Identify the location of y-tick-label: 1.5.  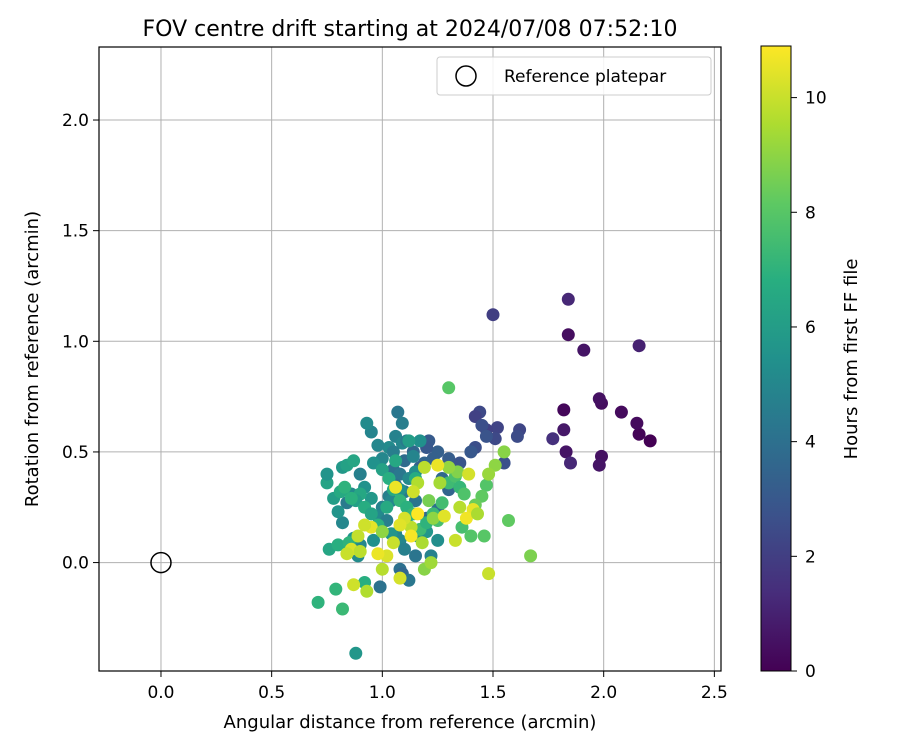
(75, 232).